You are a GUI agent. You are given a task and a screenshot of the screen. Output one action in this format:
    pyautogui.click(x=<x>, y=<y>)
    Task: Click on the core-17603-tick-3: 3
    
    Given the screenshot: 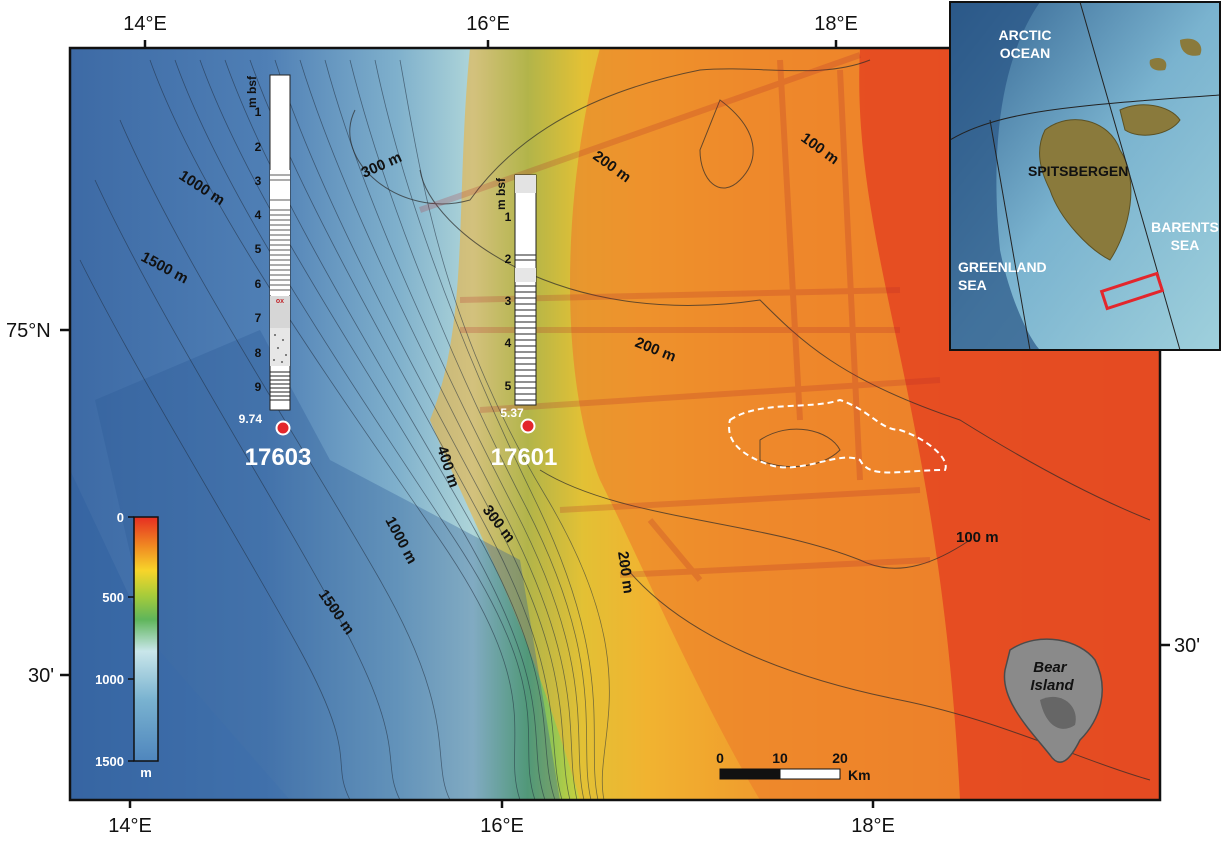 What is the action you would take?
    pyautogui.click(x=258, y=181)
    